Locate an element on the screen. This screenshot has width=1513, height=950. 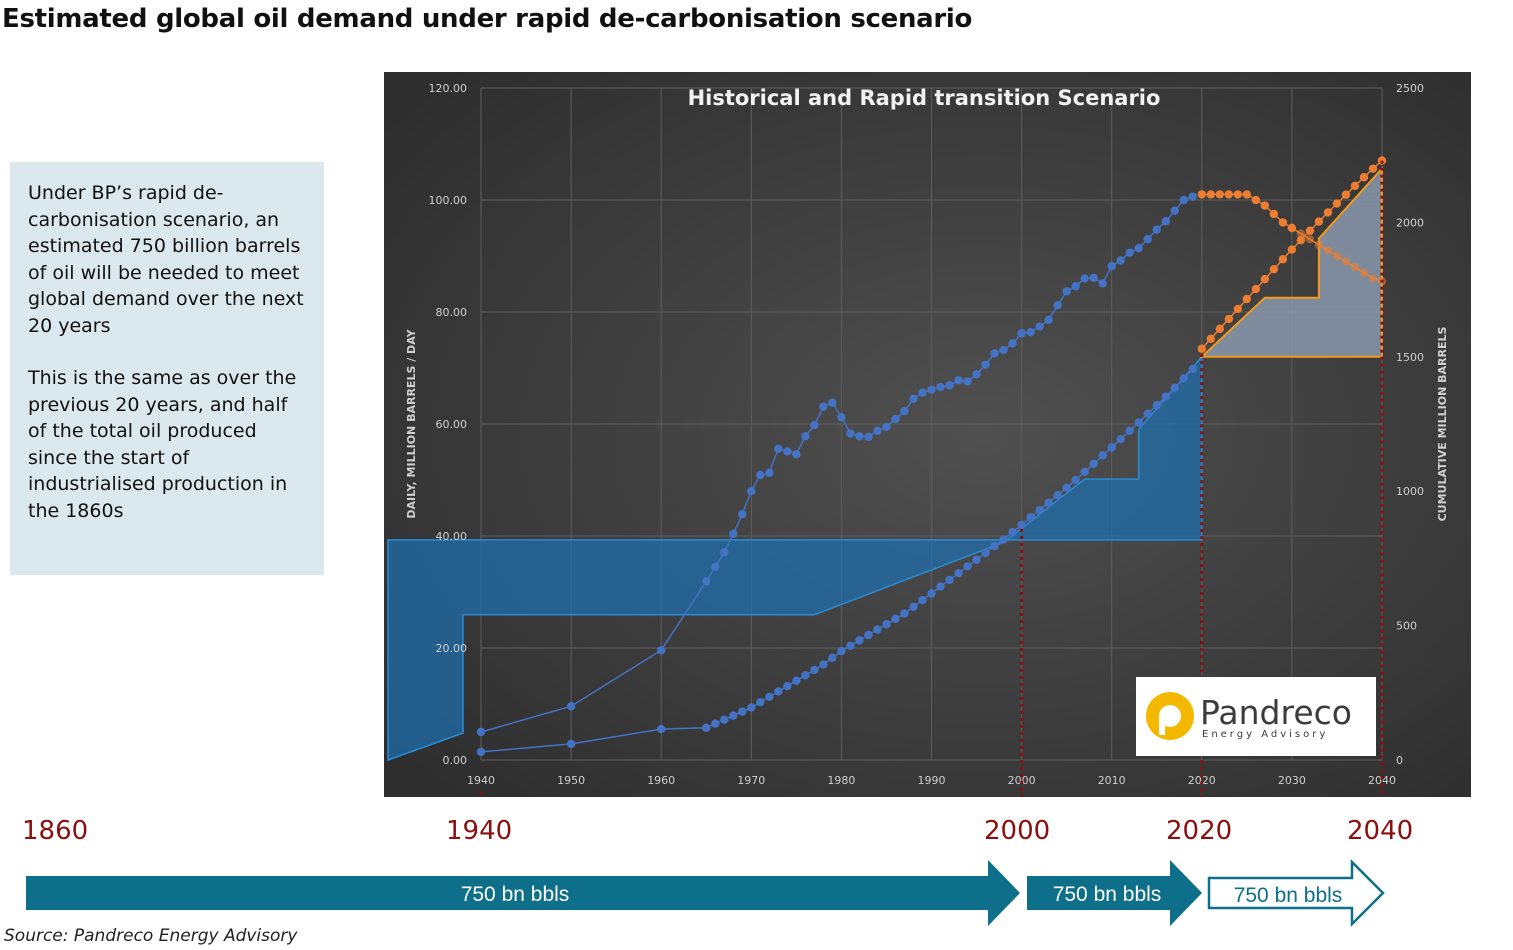
y2-tick-label: 2500 is located at coordinates (1410, 88).